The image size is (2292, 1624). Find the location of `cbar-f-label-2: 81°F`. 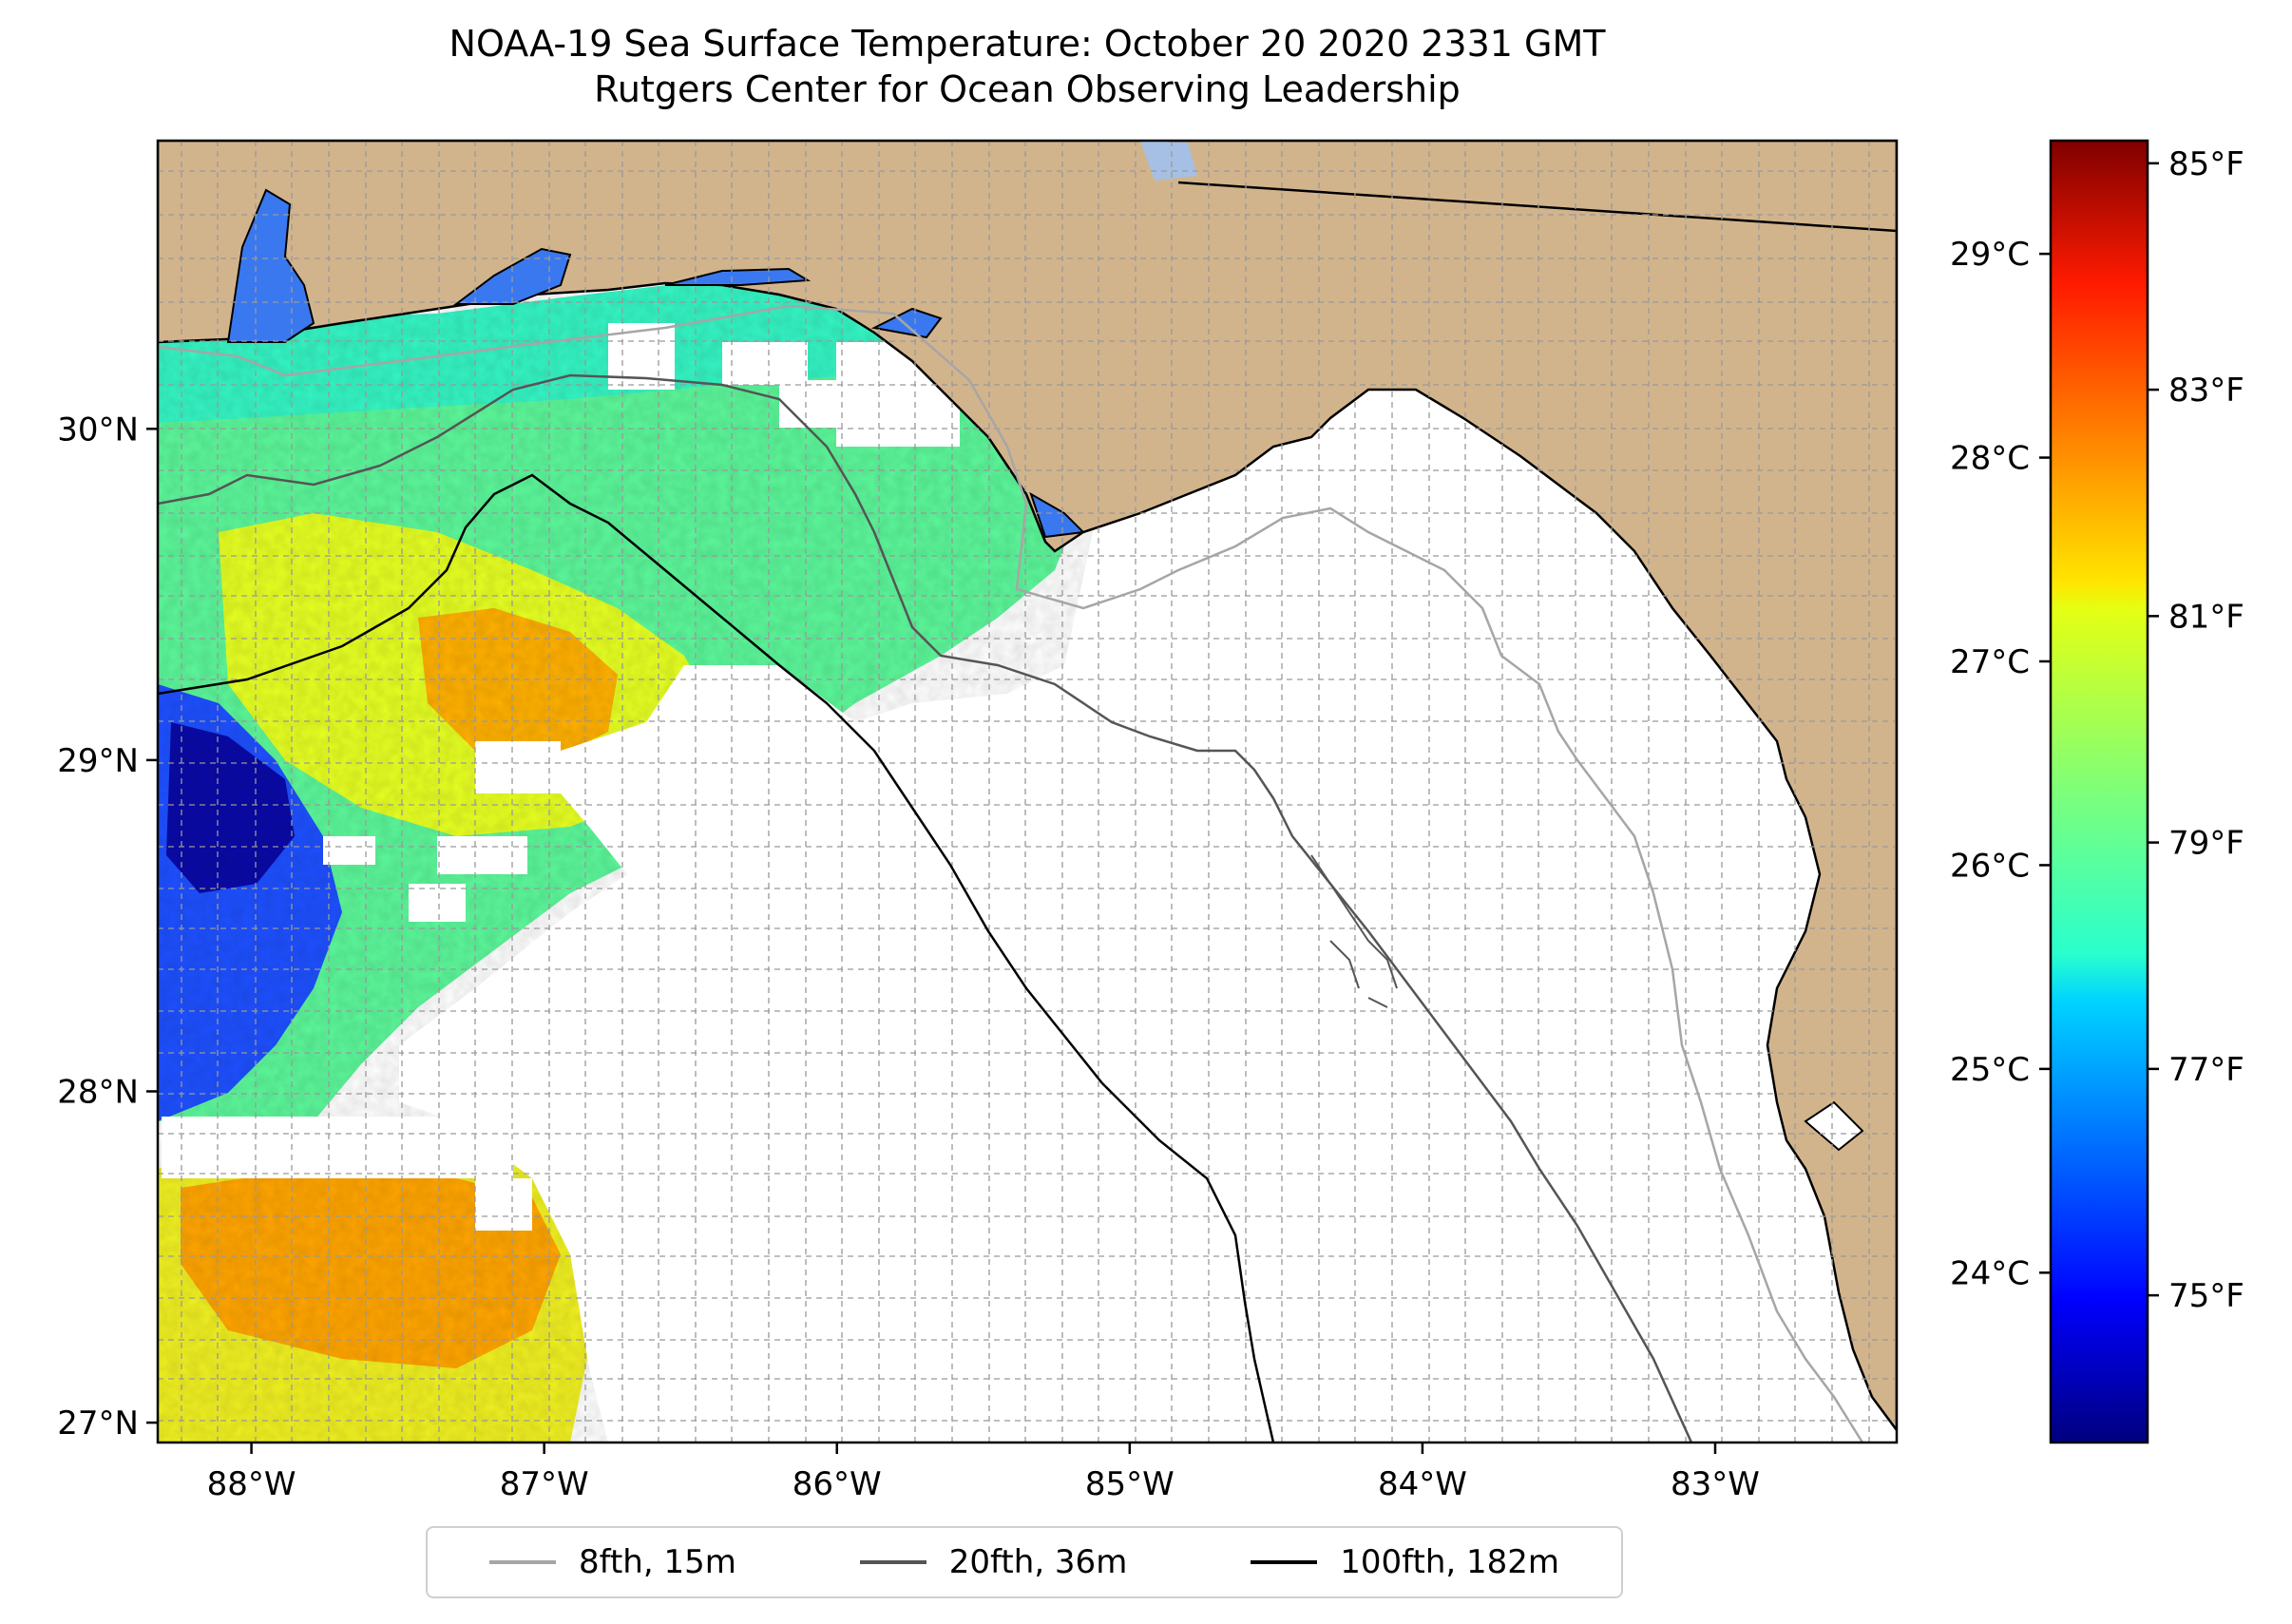

cbar-f-label-2: 81°F is located at coordinates (2206, 617).